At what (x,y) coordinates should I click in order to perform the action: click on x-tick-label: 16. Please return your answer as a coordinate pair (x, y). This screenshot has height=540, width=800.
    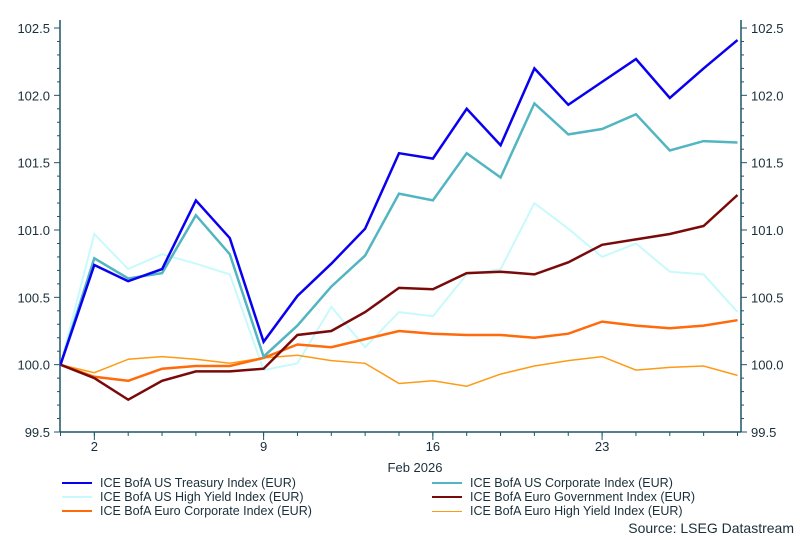
    Looking at the image, I should click on (433, 446).